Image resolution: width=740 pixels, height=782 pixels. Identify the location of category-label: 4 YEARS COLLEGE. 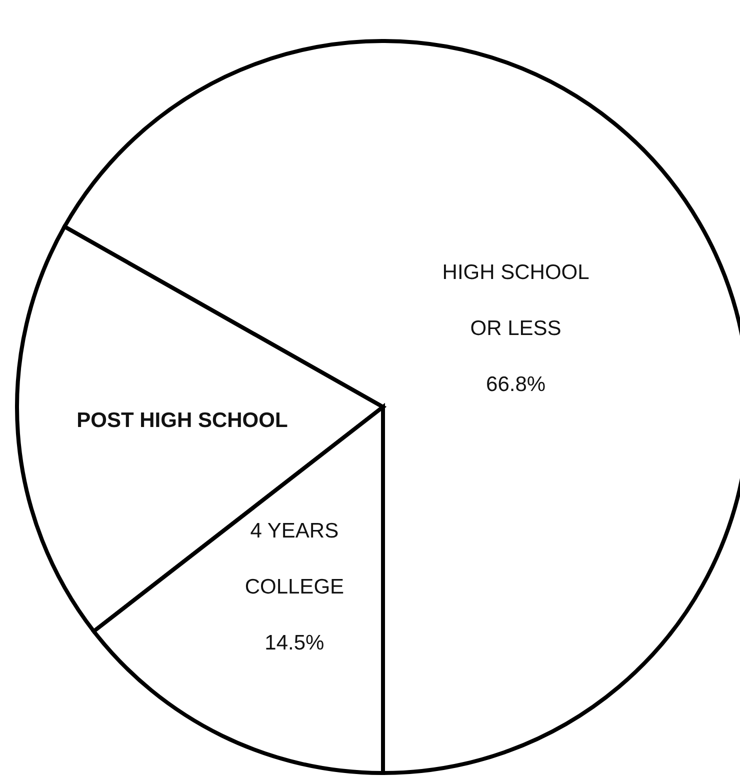
(294, 558).